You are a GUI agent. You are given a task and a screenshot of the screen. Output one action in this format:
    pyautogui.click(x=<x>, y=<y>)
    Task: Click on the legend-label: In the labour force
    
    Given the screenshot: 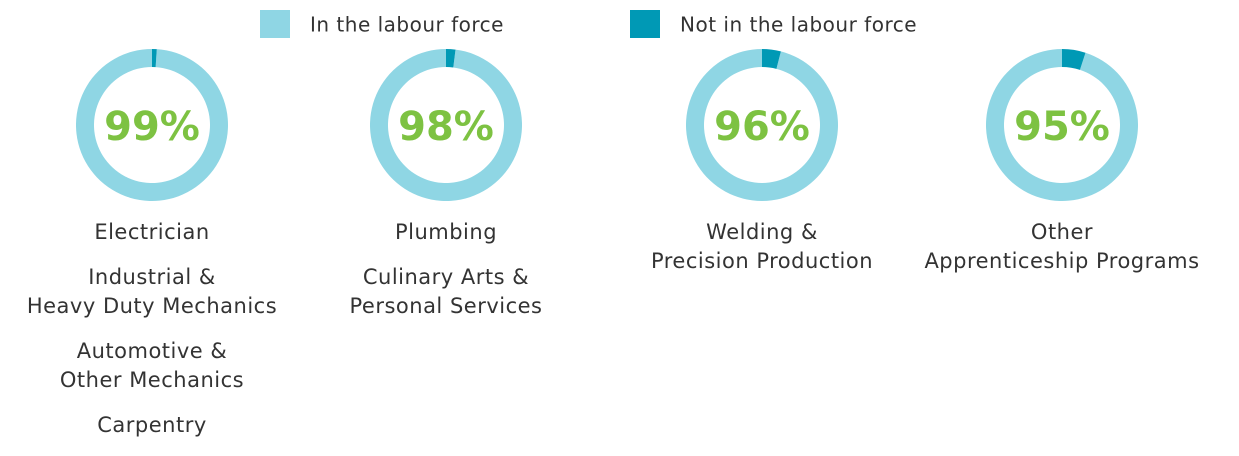 What is the action you would take?
    pyautogui.click(x=407, y=25)
    